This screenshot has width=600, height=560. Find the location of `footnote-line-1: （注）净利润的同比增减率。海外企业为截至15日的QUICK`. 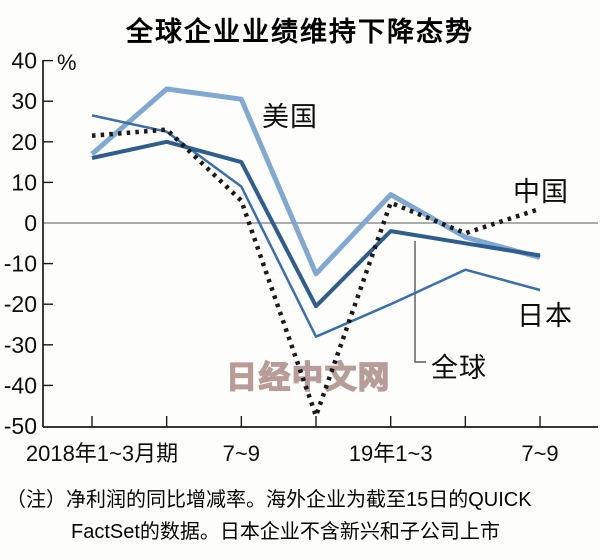

footnote-line-1: （注）净利润的同比增减率。海外企业为截至15日的QUICK is located at coordinates (269, 497).